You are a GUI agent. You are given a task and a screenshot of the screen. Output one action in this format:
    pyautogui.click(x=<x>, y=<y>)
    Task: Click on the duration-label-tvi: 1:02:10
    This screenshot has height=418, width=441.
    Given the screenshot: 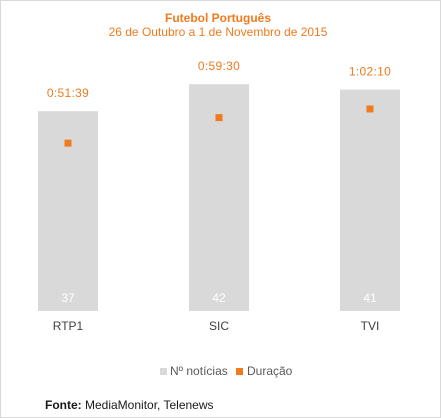 What is the action you would take?
    pyautogui.click(x=370, y=72)
    